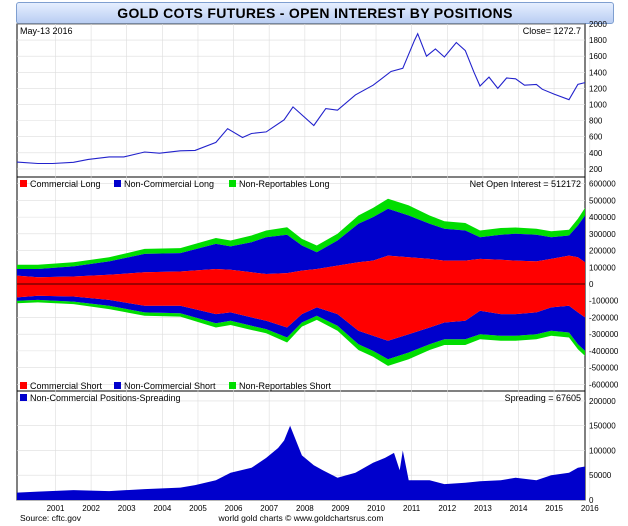  What do you see at coordinates (543, 398) in the screenshot?
I see `spreading-label: Spreading = 67605` at bounding box center [543, 398].